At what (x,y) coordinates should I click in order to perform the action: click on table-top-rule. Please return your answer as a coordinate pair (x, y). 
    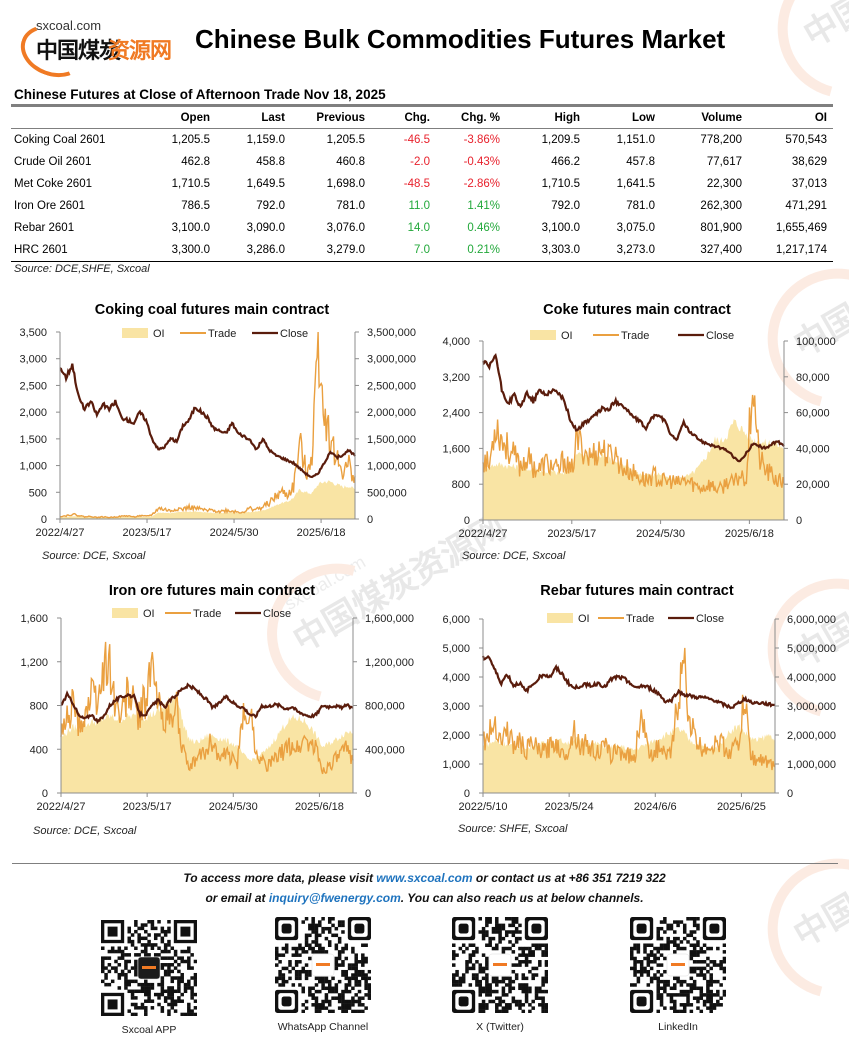
    Looking at the image, I should click on (422, 105).